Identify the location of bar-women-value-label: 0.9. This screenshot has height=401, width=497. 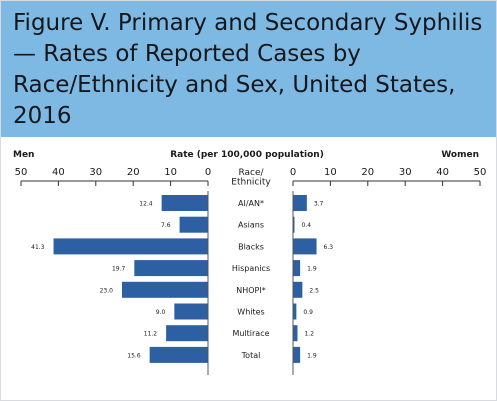
(308, 312).